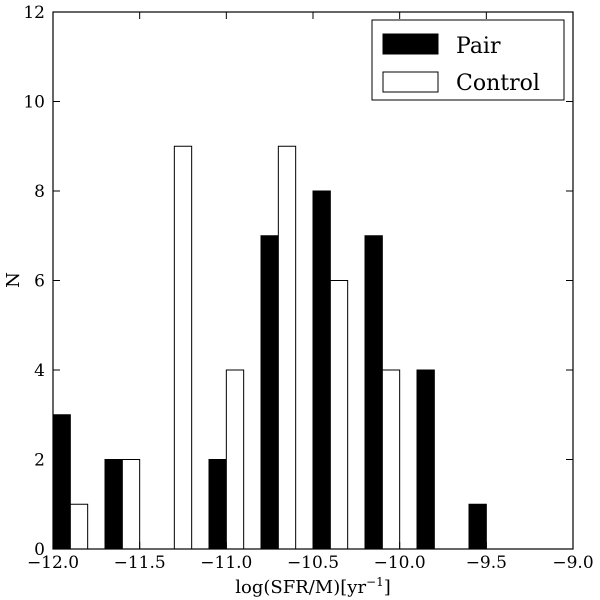  What do you see at coordinates (39, 371) in the screenshot?
I see `y-tick-label: 4` at bounding box center [39, 371].